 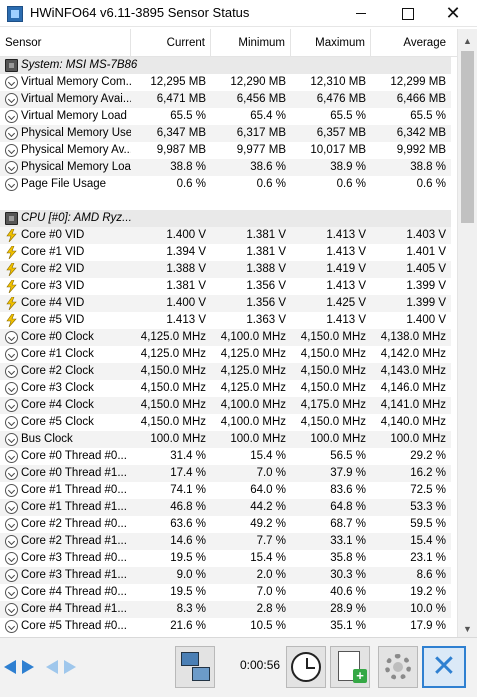 What do you see at coordinates (225, 184) in the screenshot?
I see `sensor-row: Page File Usage 0.6 % 0.6 % 0.6 % 0.6 %` at bounding box center [225, 184].